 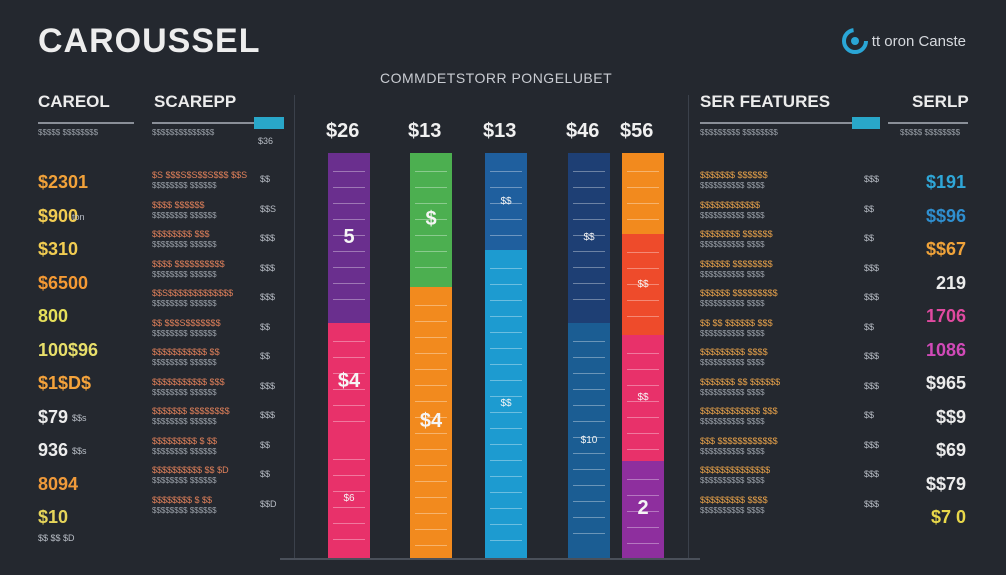 I want to click on bar-segment-label: 2, so click(x=643, y=508).